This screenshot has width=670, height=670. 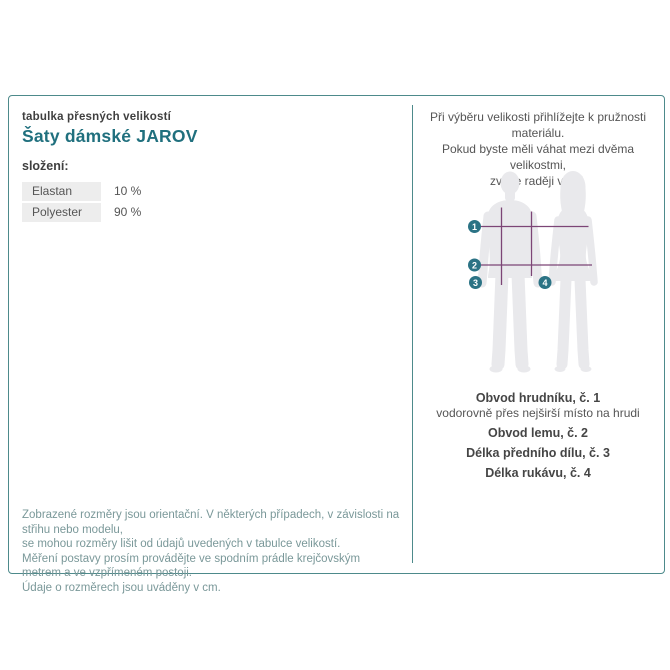 I want to click on female-silhouette, so click(x=573, y=271).